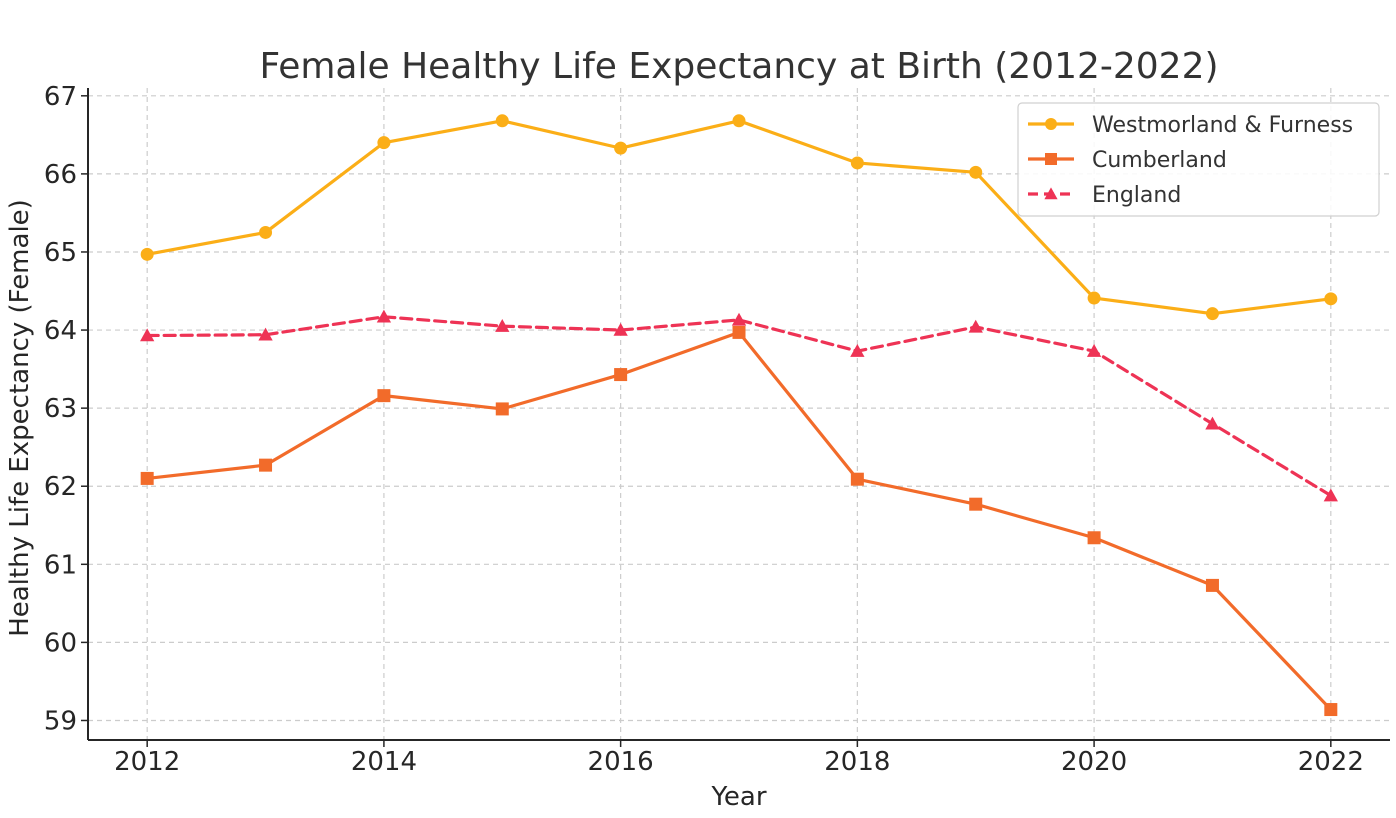 The height and width of the screenshot is (818, 1396). What do you see at coordinates (60, 97) in the screenshot?
I see `y-tick-label: 67` at bounding box center [60, 97].